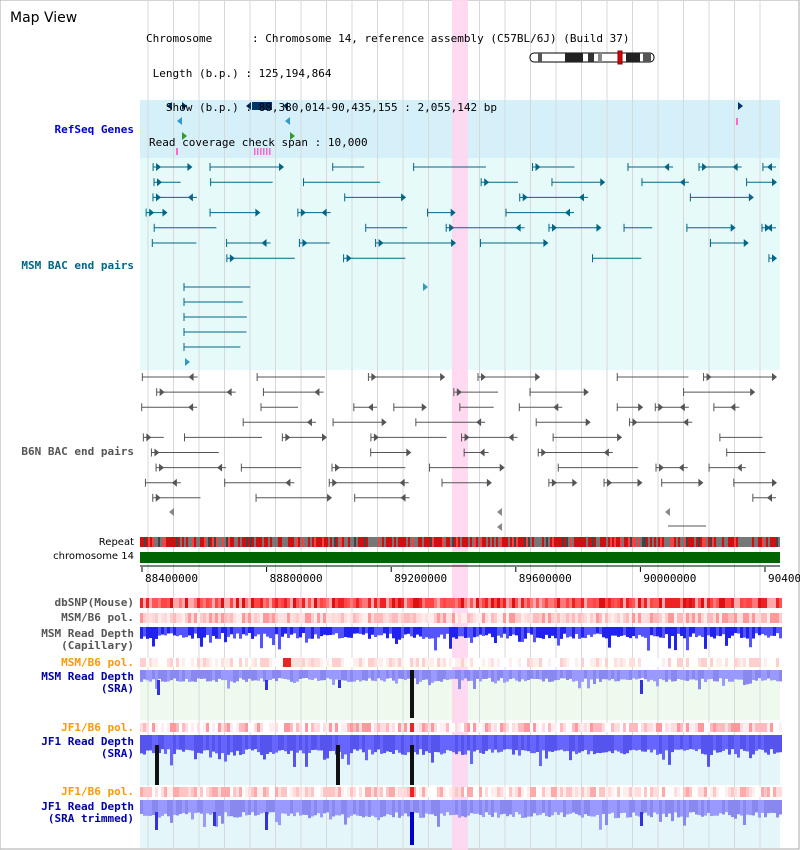  What do you see at coordinates (87, 682) in the screenshot?
I see `track-label-msm-depth-sra: MSM Read Depth (SRA)` at bounding box center [87, 682].